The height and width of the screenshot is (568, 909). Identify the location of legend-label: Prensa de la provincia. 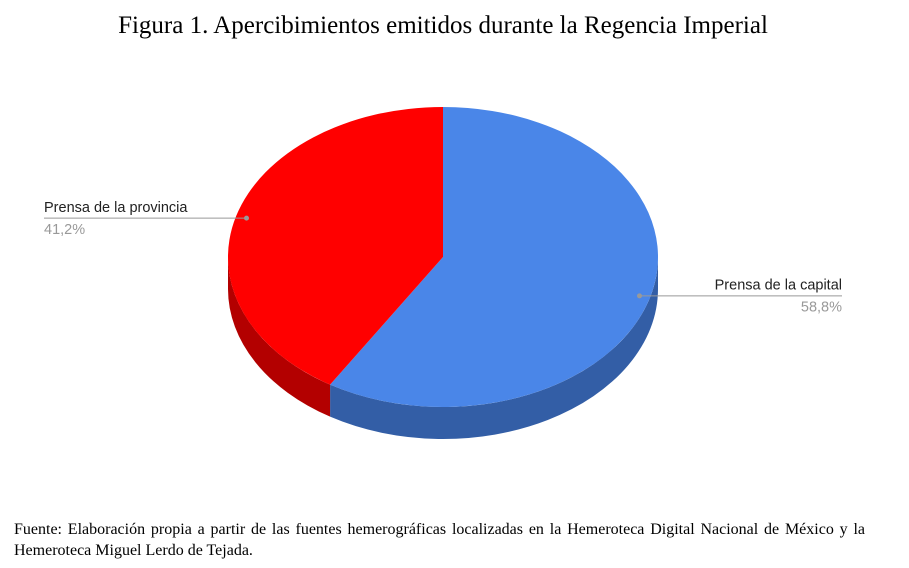
(116, 208).